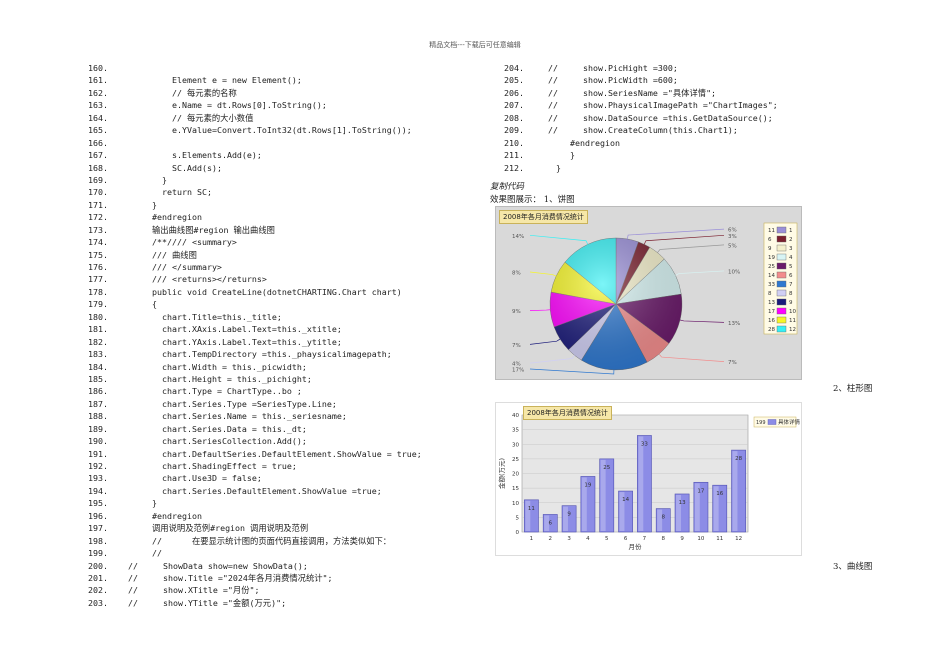  I want to click on code-text: {, so click(154, 304).